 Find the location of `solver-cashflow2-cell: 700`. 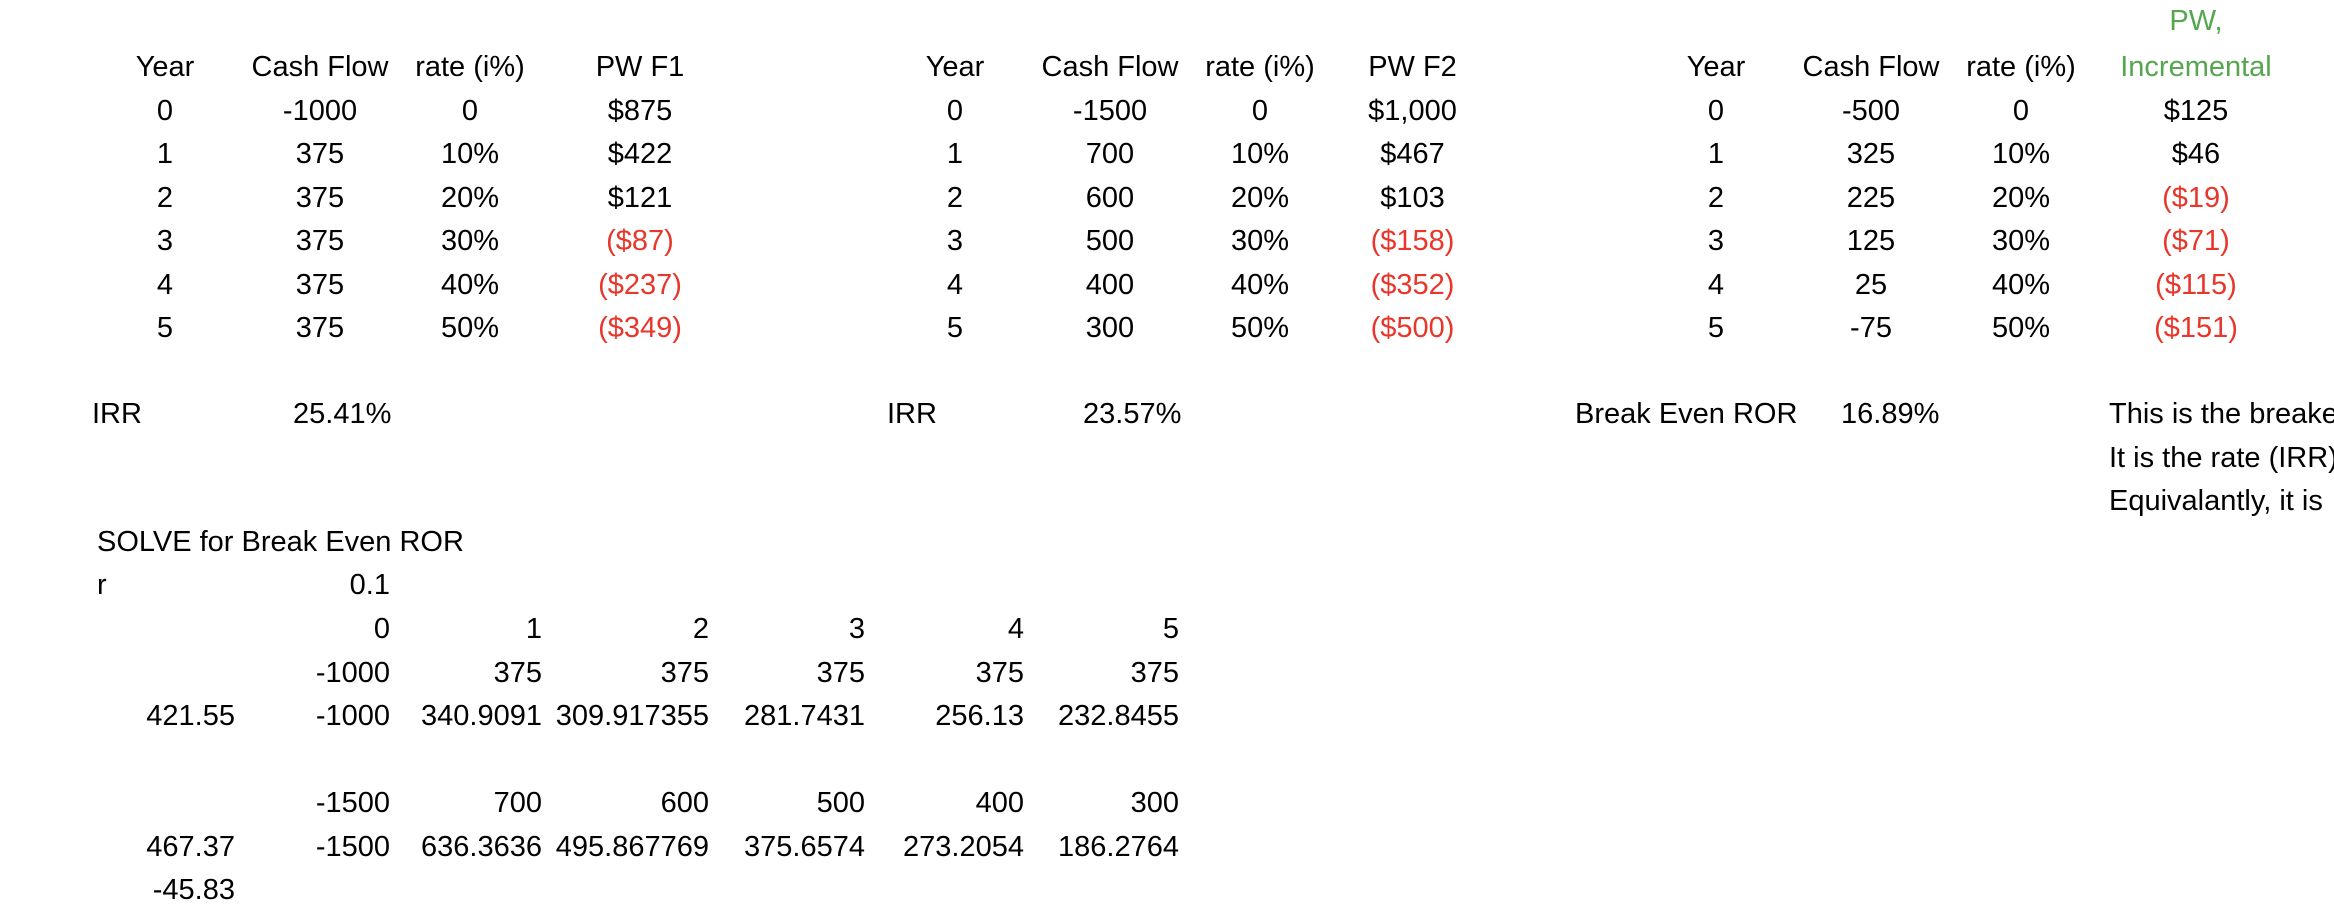

solver-cashflow2-cell: 700 is located at coordinates (517, 803).